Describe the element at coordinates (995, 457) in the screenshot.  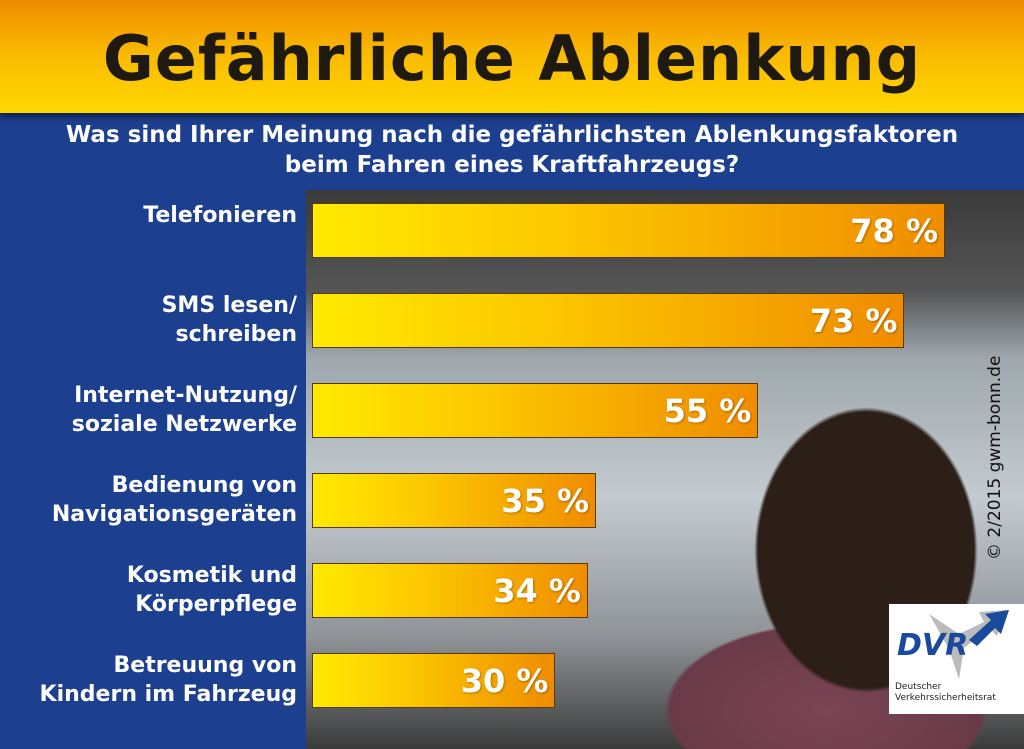
I see `copyright: © 2/2015 gwm-bonn.de` at that location.